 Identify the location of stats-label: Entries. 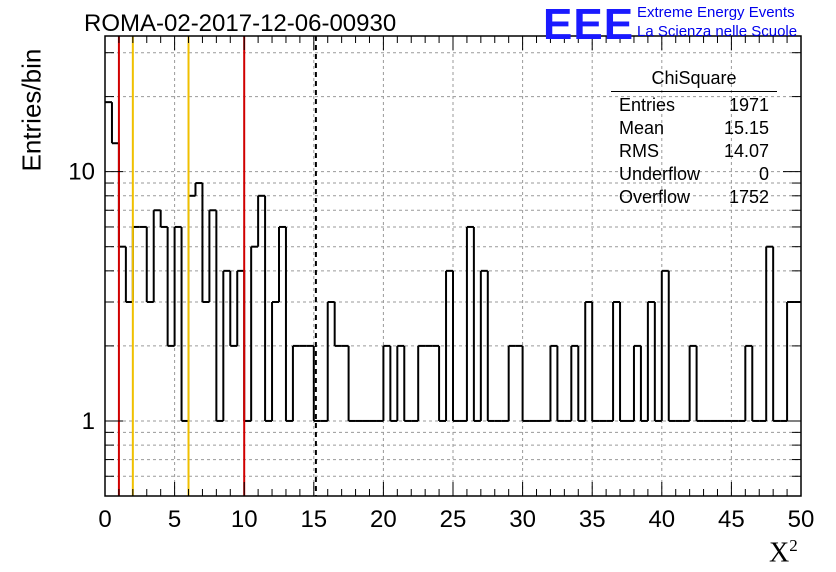
(647, 105).